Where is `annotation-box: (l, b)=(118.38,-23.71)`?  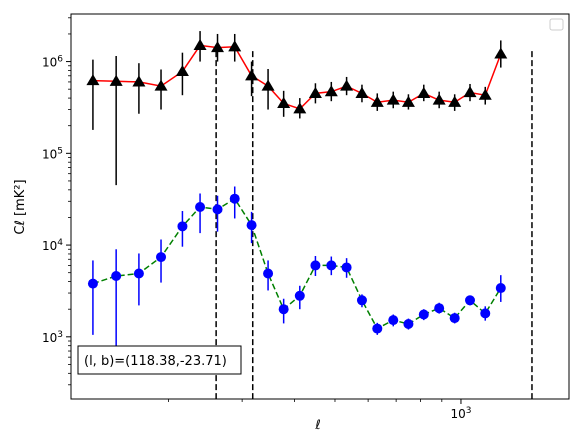 annotation-box: (l, b)=(118.38,-23.71) is located at coordinates (159, 360).